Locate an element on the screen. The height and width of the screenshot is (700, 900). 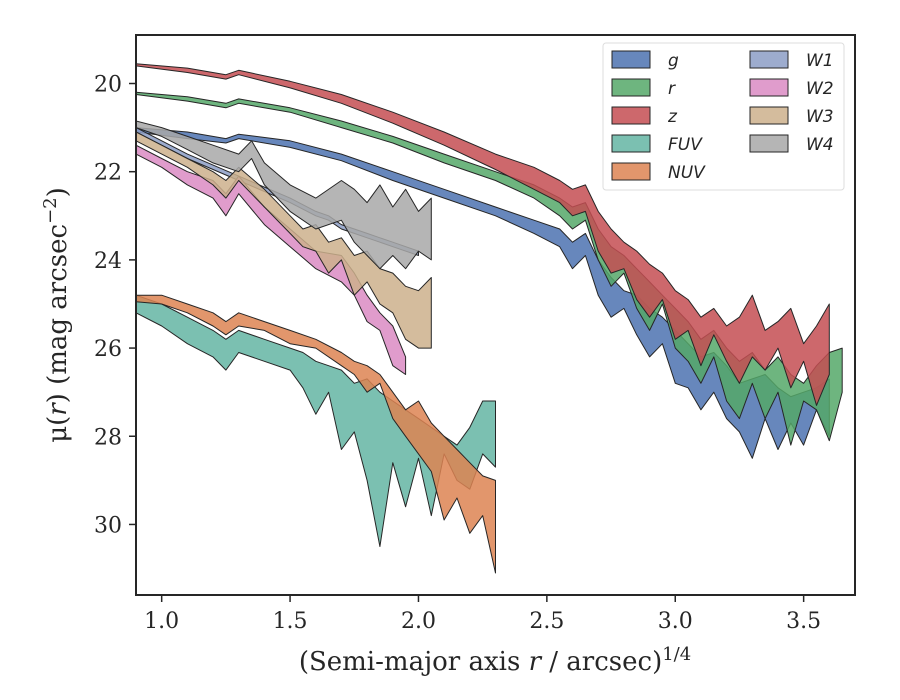
legend-label-w2: W2 is located at coordinates (820, 89).